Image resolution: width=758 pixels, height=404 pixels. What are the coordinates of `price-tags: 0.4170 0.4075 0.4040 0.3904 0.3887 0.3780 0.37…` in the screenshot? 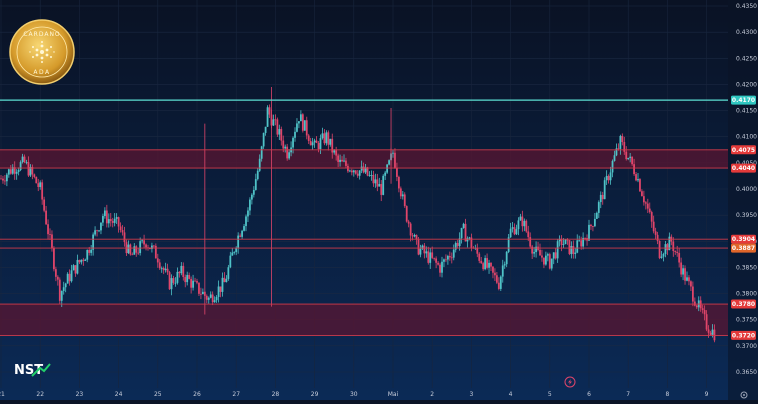 It's located at (743, 217).